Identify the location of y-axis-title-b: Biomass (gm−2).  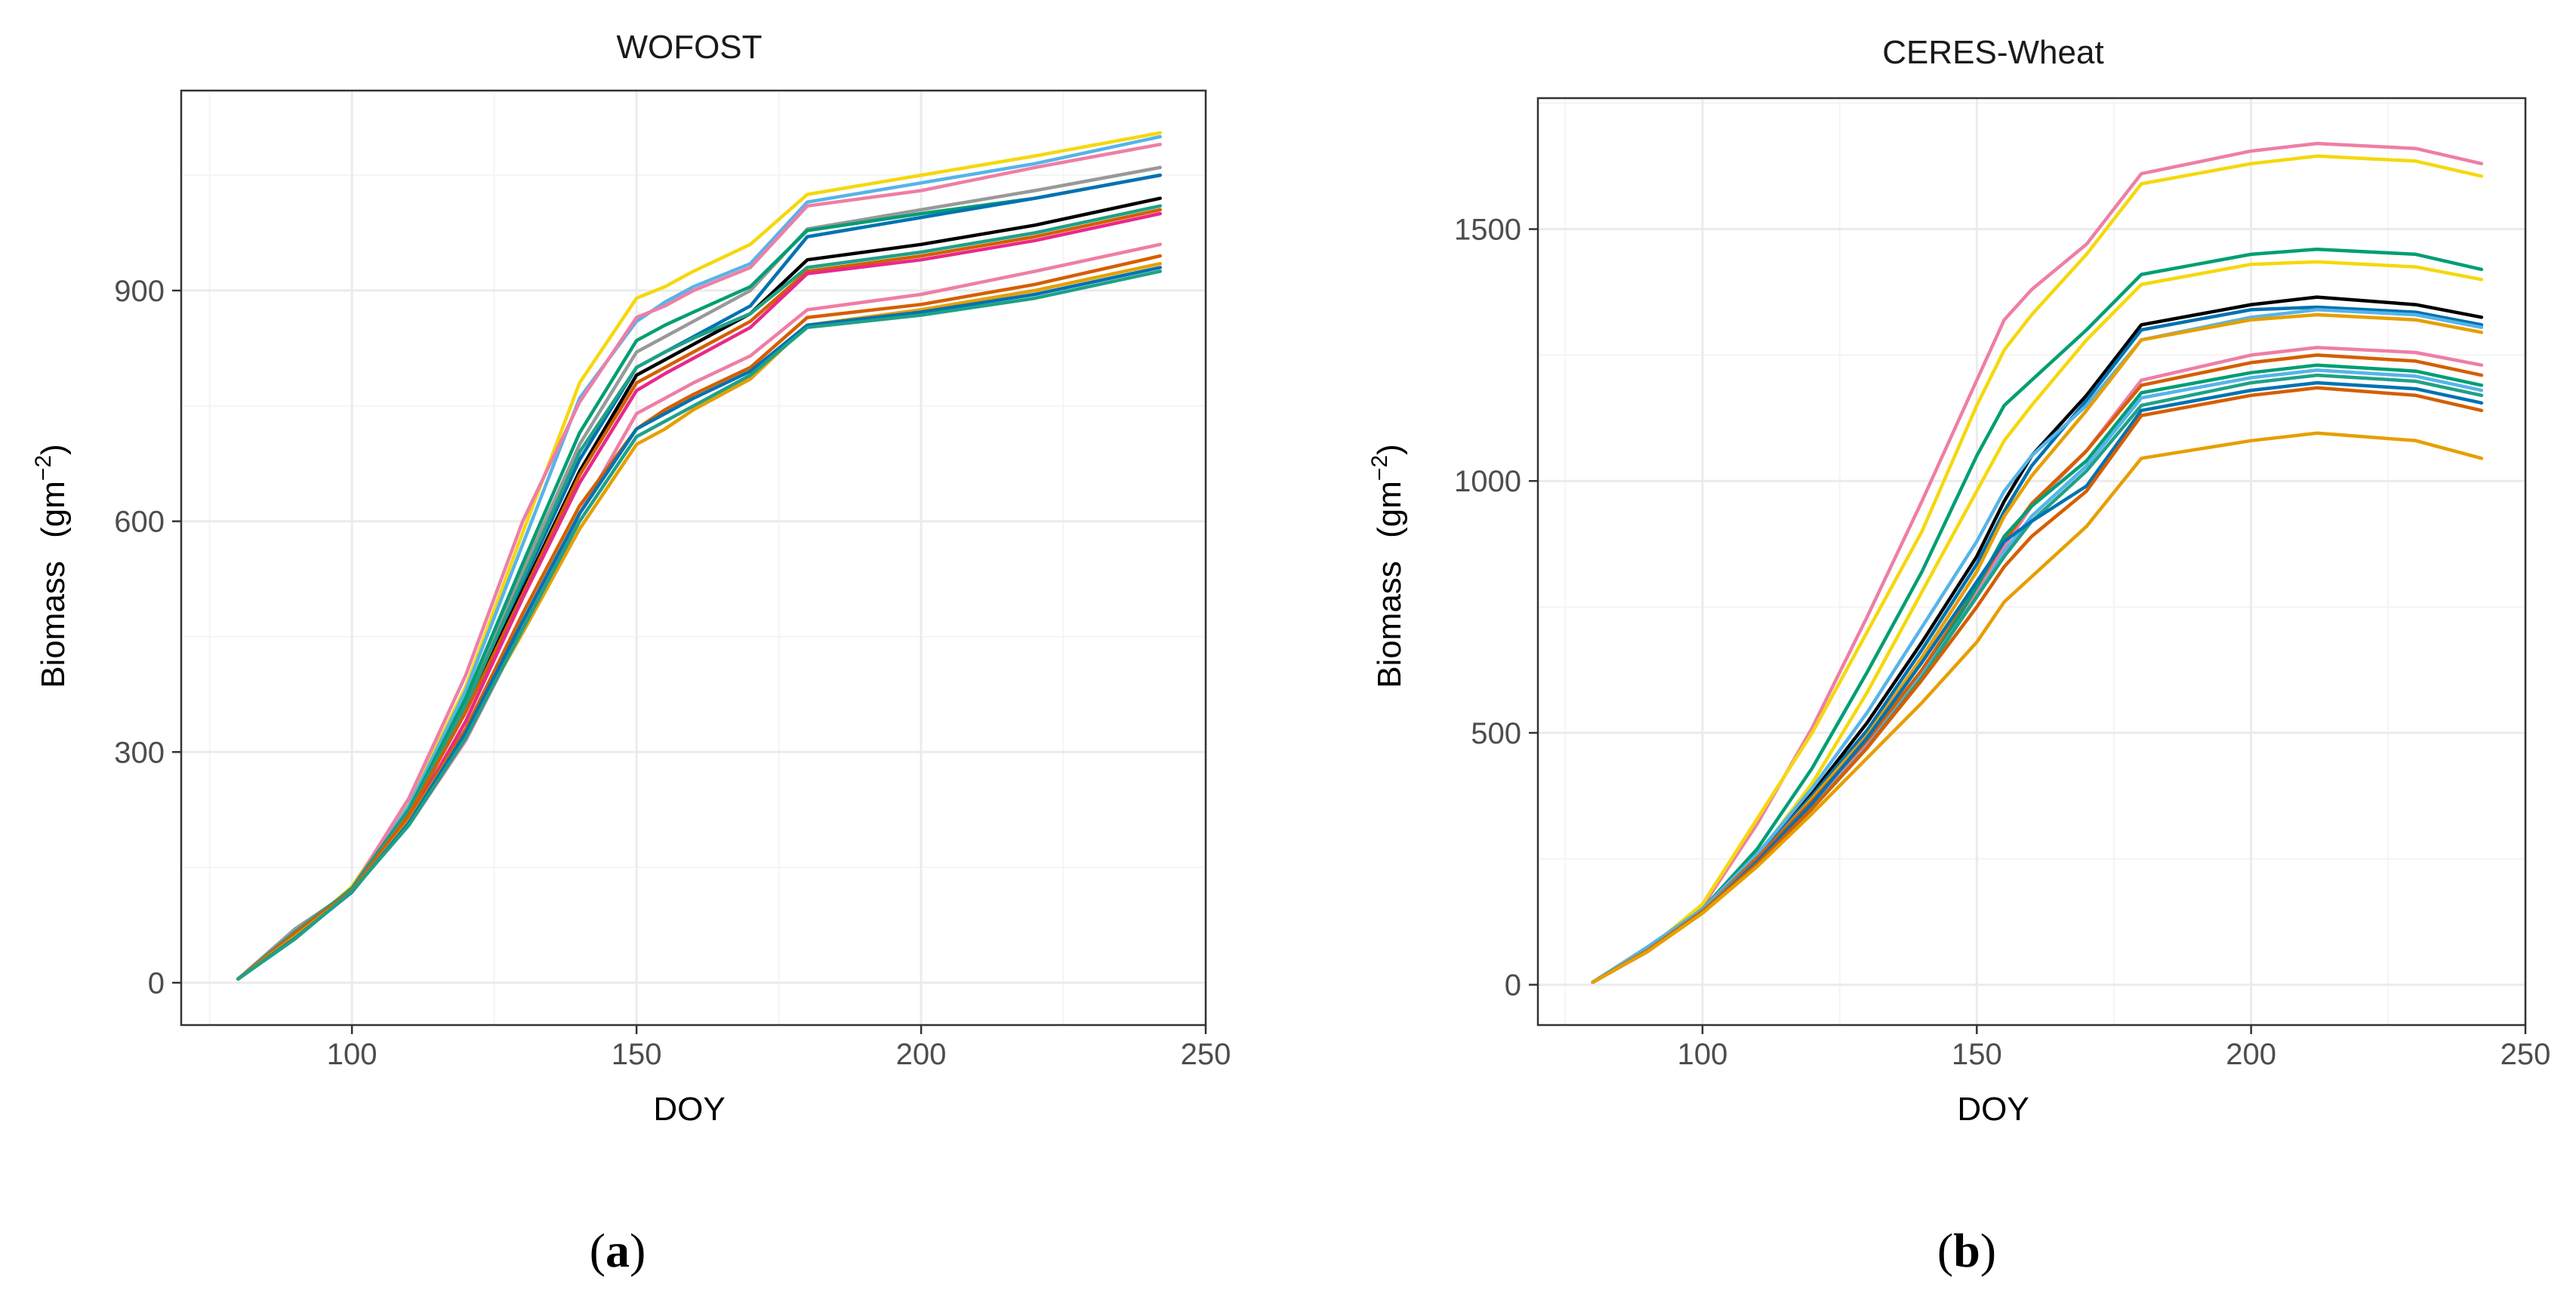
(1387, 566).